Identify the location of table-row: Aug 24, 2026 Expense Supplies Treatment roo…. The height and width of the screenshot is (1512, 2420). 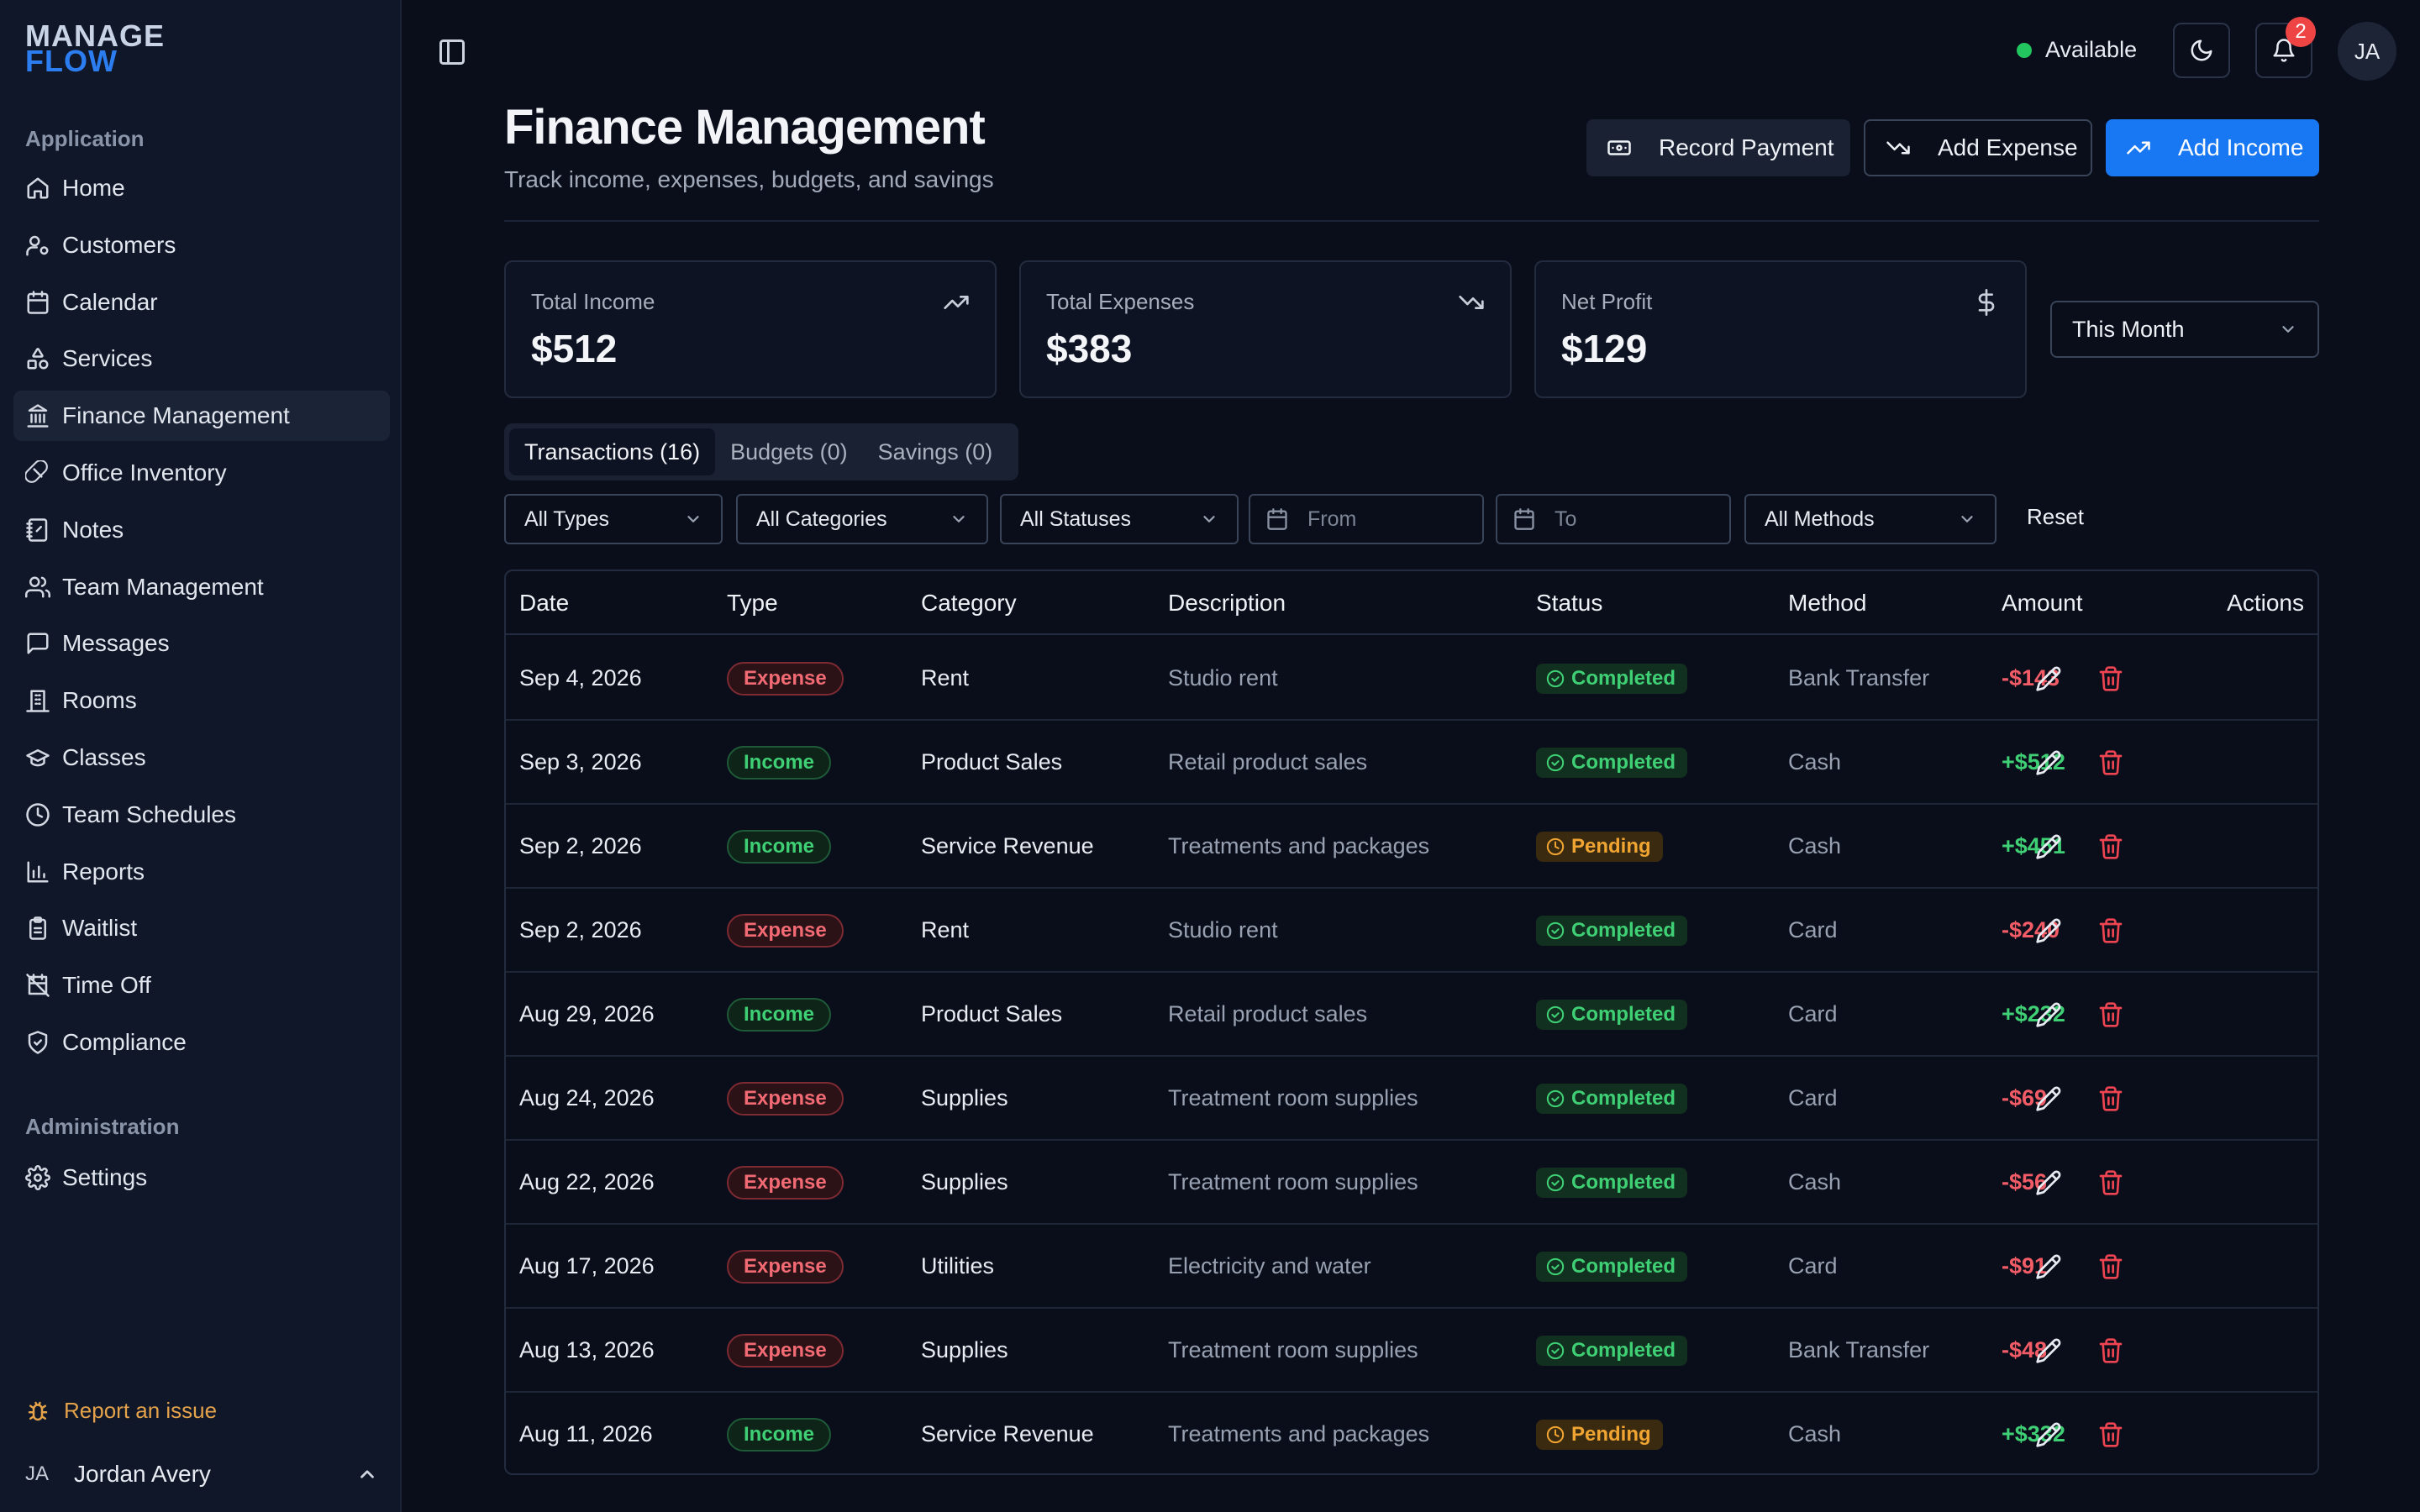
(1411, 1099).